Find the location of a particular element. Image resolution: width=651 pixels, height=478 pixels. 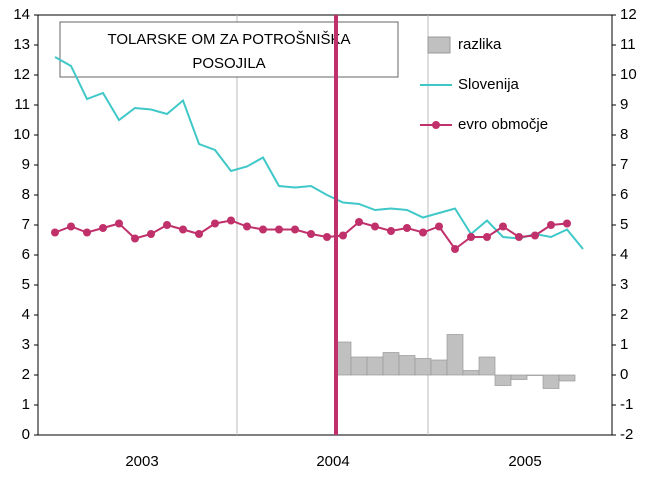

y-tick-label: 6 is located at coordinates (26, 254).